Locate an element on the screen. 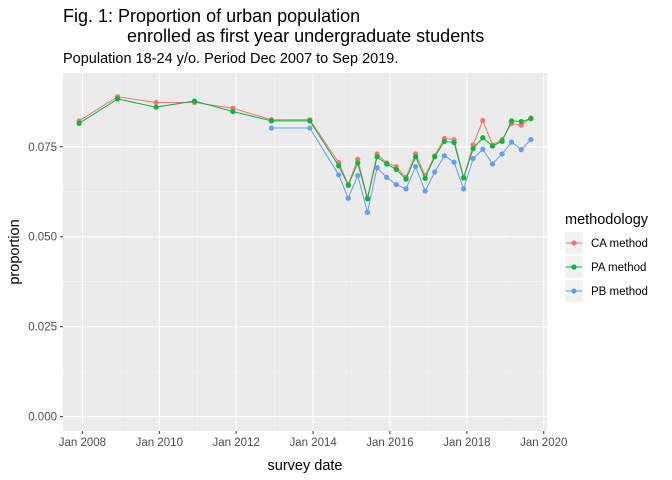  x-tick-label: Jan 2012 is located at coordinates (235, 443).